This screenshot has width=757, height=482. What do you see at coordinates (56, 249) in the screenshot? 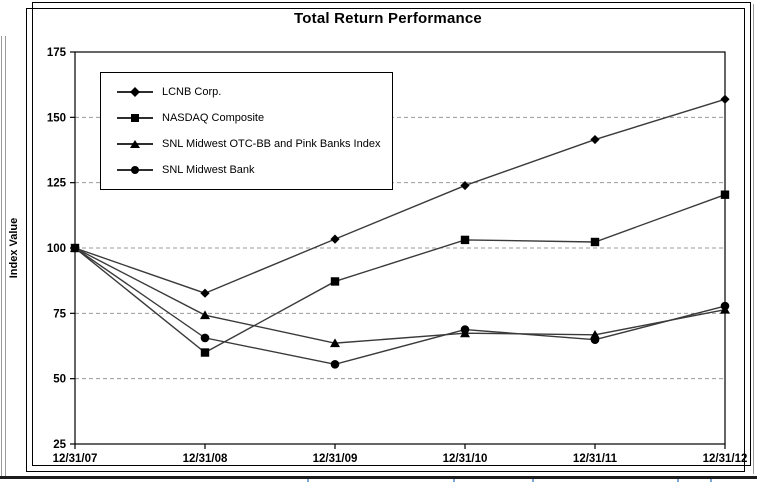
I see `y-tick-label: 100` at bounding box center [56, 249].